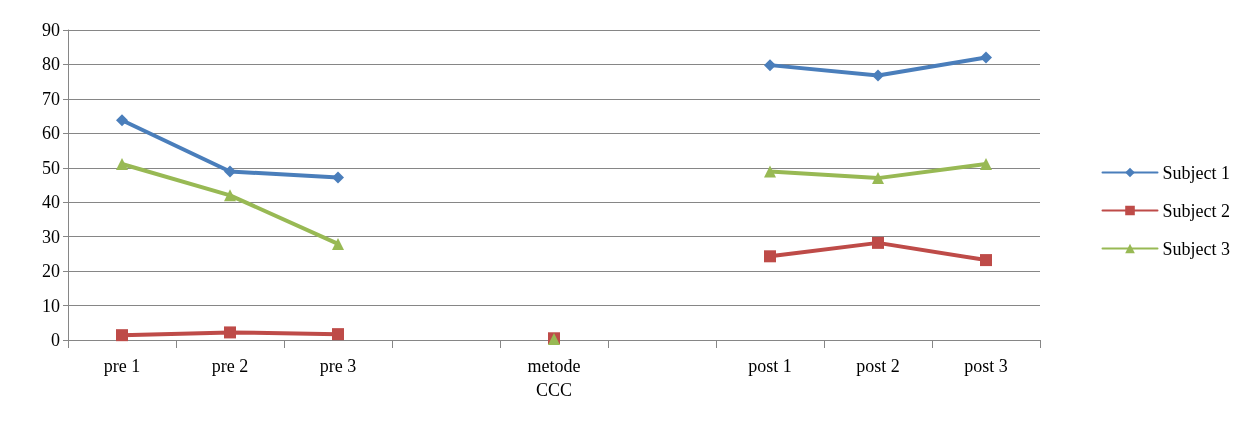 The image size is (1253, 421). Describe the element at coordinates (1196, 210) in the screenshot. I see `legend-label: Subject 2` at that location.